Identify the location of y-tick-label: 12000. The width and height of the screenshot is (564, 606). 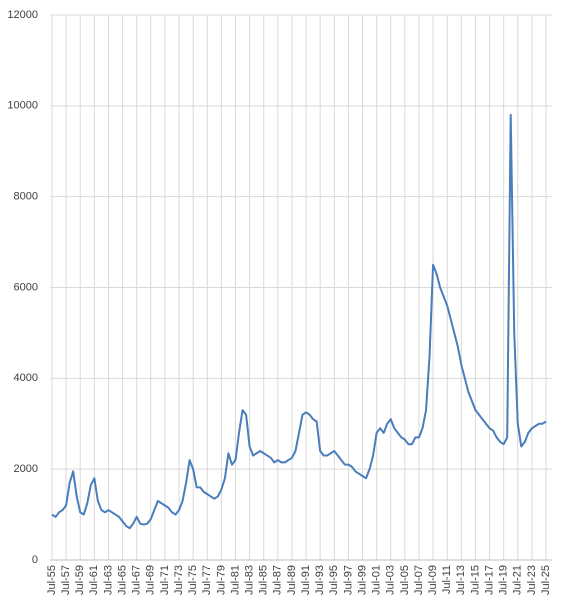
(22, 15).